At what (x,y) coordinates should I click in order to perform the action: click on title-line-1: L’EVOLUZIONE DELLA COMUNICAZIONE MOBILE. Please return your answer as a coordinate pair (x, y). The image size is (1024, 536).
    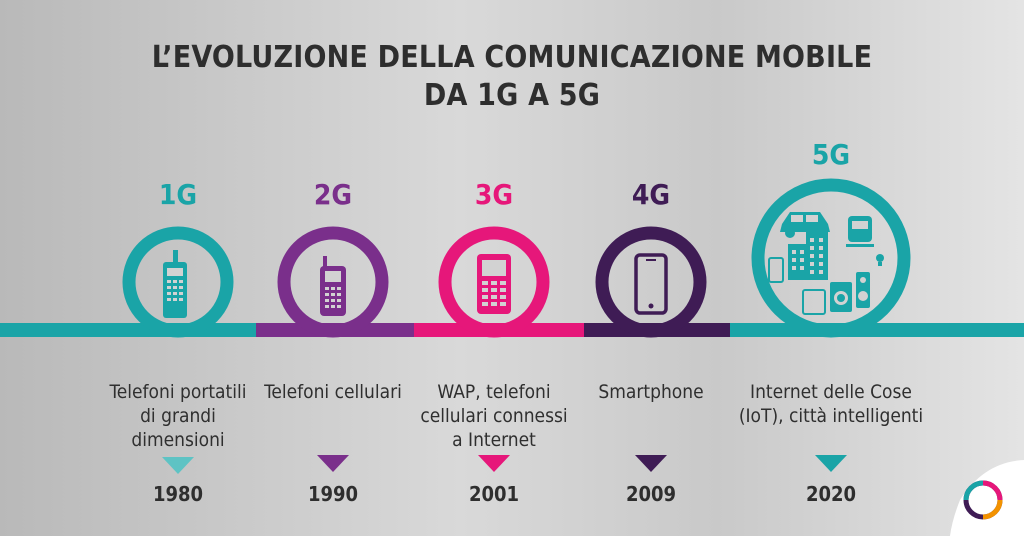
    Looking at the image, I should click on (512, 57).